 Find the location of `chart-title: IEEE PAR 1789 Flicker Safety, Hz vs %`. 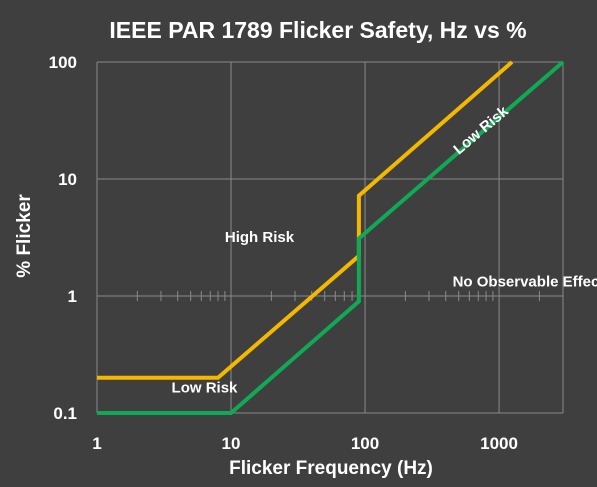

chart-title: IEEE PAR 1789 Flicker Safety, Hz vs % is located at coordinates (317, 30).